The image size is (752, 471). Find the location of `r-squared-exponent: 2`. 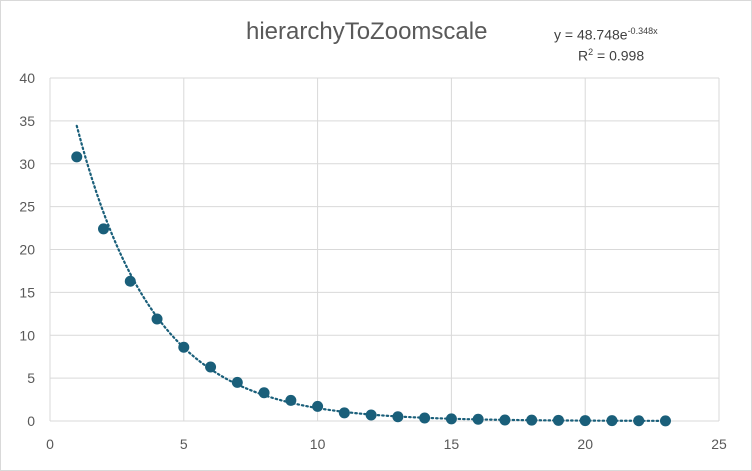

r-squared-exponent: 2 is located at coordinates (591, 52).